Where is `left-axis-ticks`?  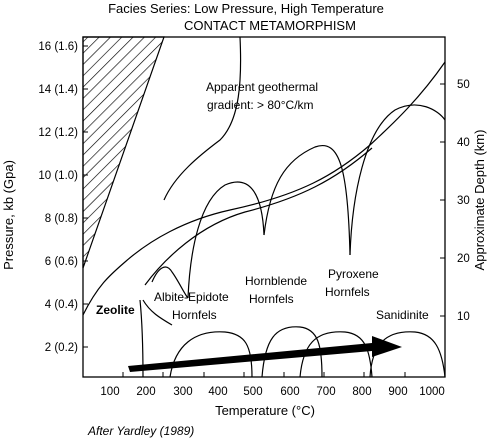 left-axis-ticks is located at coordinates (85, 196).